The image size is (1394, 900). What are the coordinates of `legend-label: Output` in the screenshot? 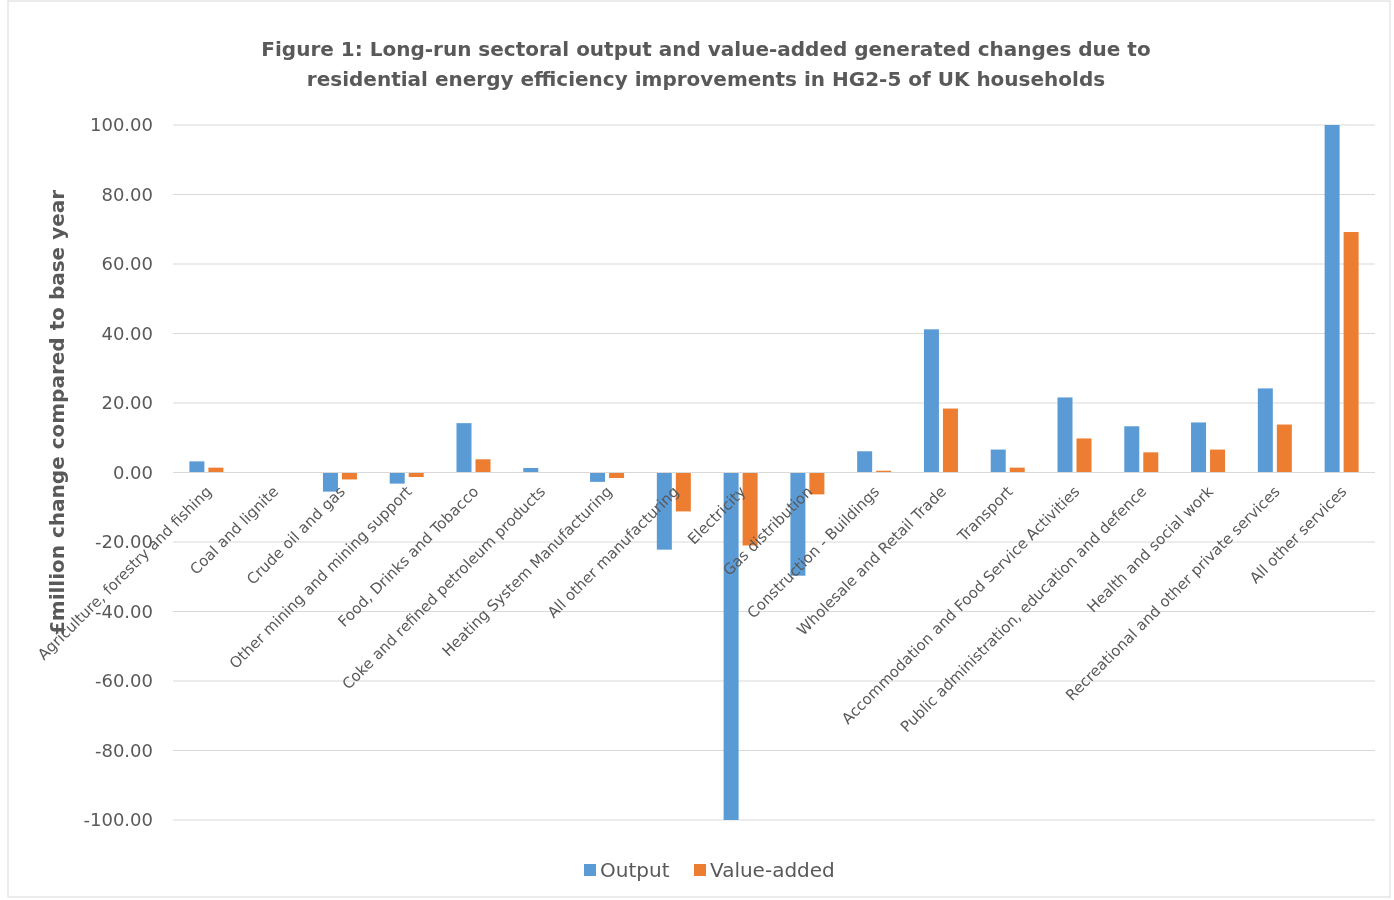 It's located at (635, 870).